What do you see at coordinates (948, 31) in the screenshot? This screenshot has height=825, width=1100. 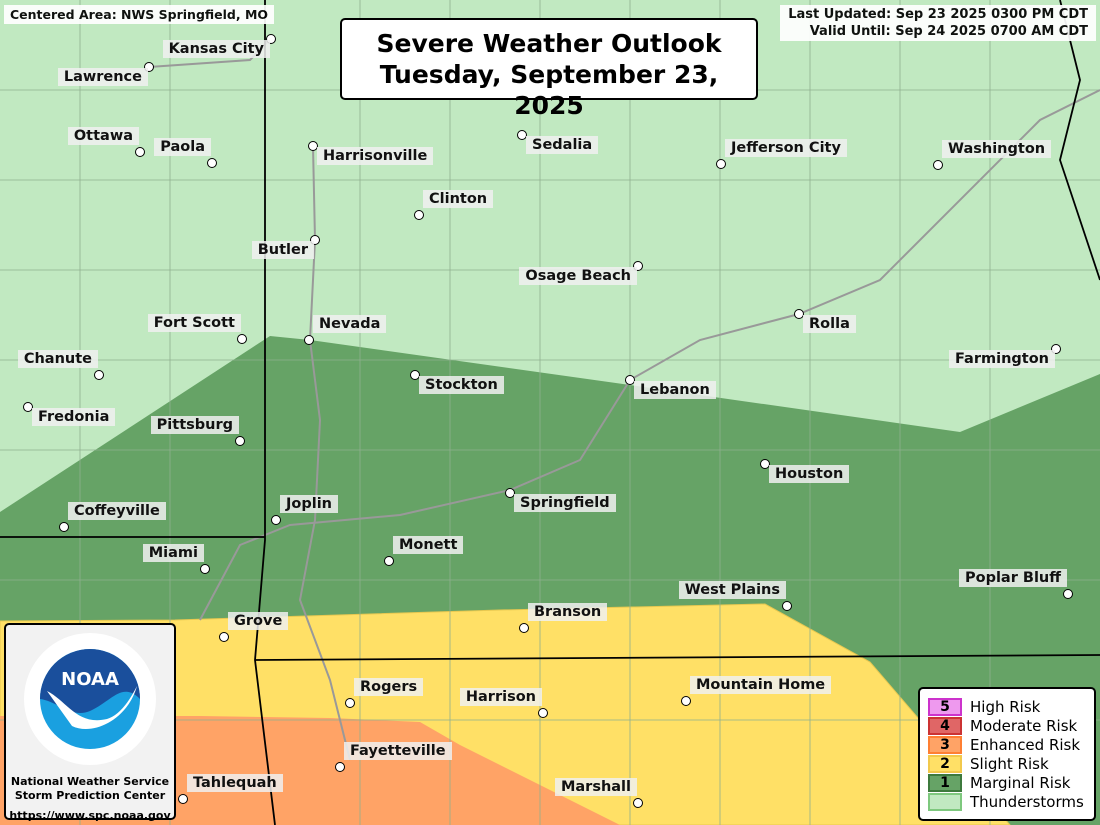 I see `valid-until: Valid Until: Sep 24 2025 0700 AM CDT` at bounding box center [948, 31].